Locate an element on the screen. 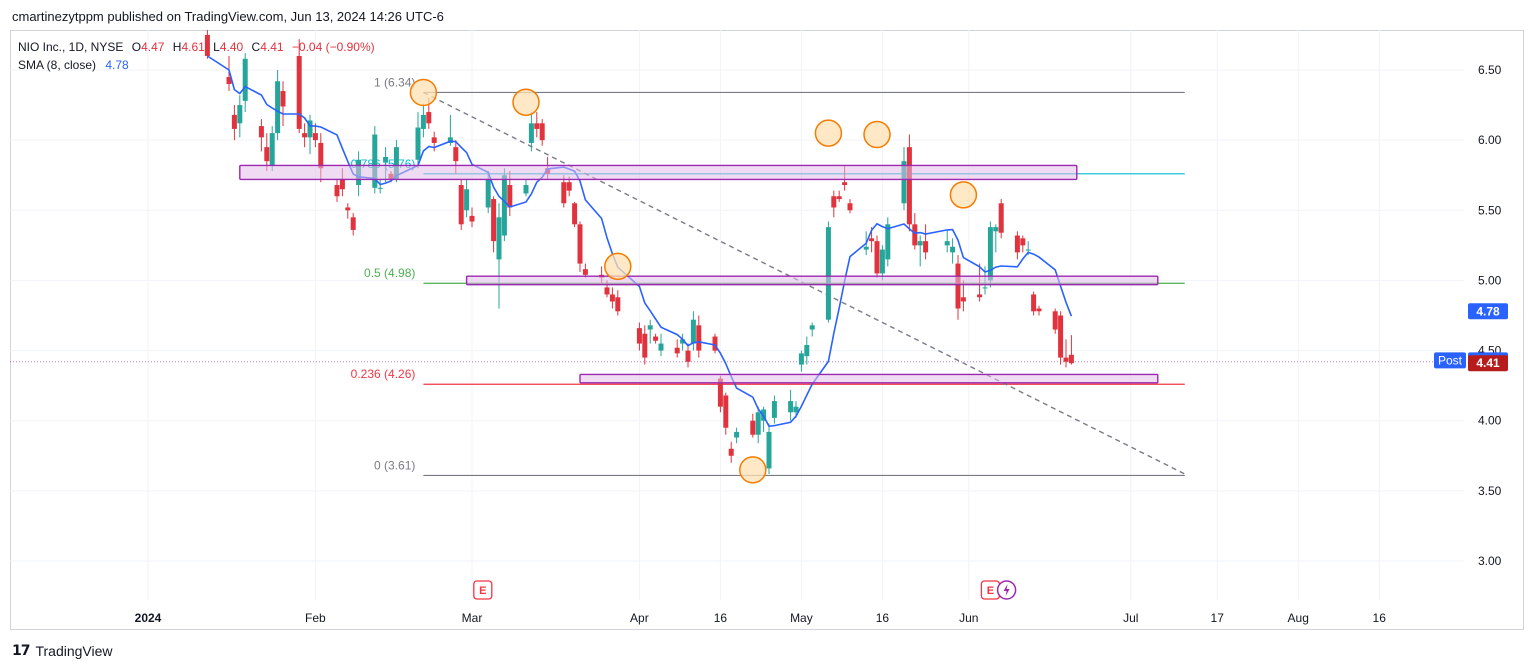 This screenshot has width=1536, height=670. x-axis-tick-label: Mar is located at coordinates (472, 618).